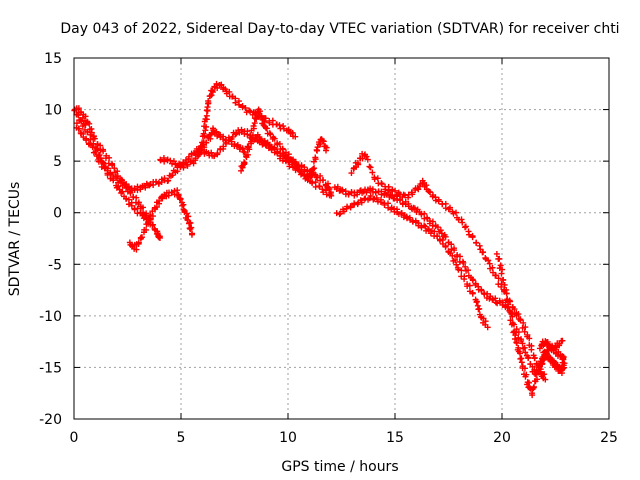  Describe the element at coordinates (50, 420) in the screenshot. I see `y-tick-label: -20` at that location.